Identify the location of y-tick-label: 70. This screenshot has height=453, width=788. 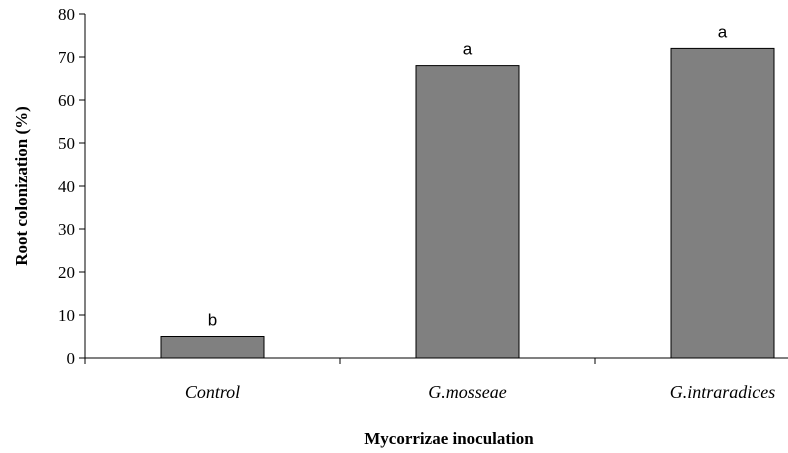
(66, 57).